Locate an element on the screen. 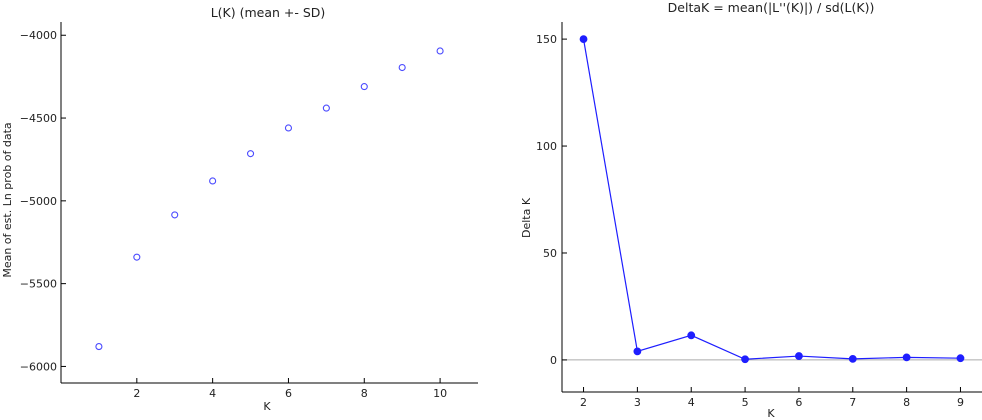 The height and width of the screenshot is (420, 982). lk-y-tick-label: −5000 is located at coordinates (38, 201).